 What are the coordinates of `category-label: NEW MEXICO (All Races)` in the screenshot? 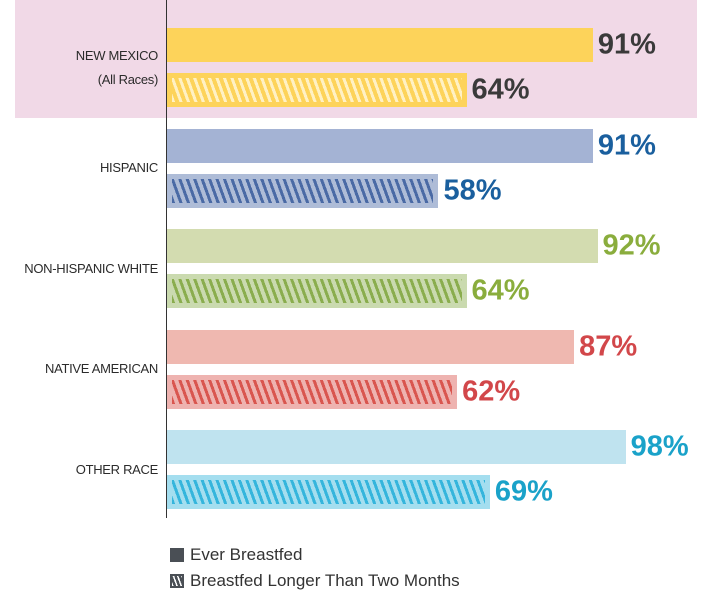 It's located at (117, 67).